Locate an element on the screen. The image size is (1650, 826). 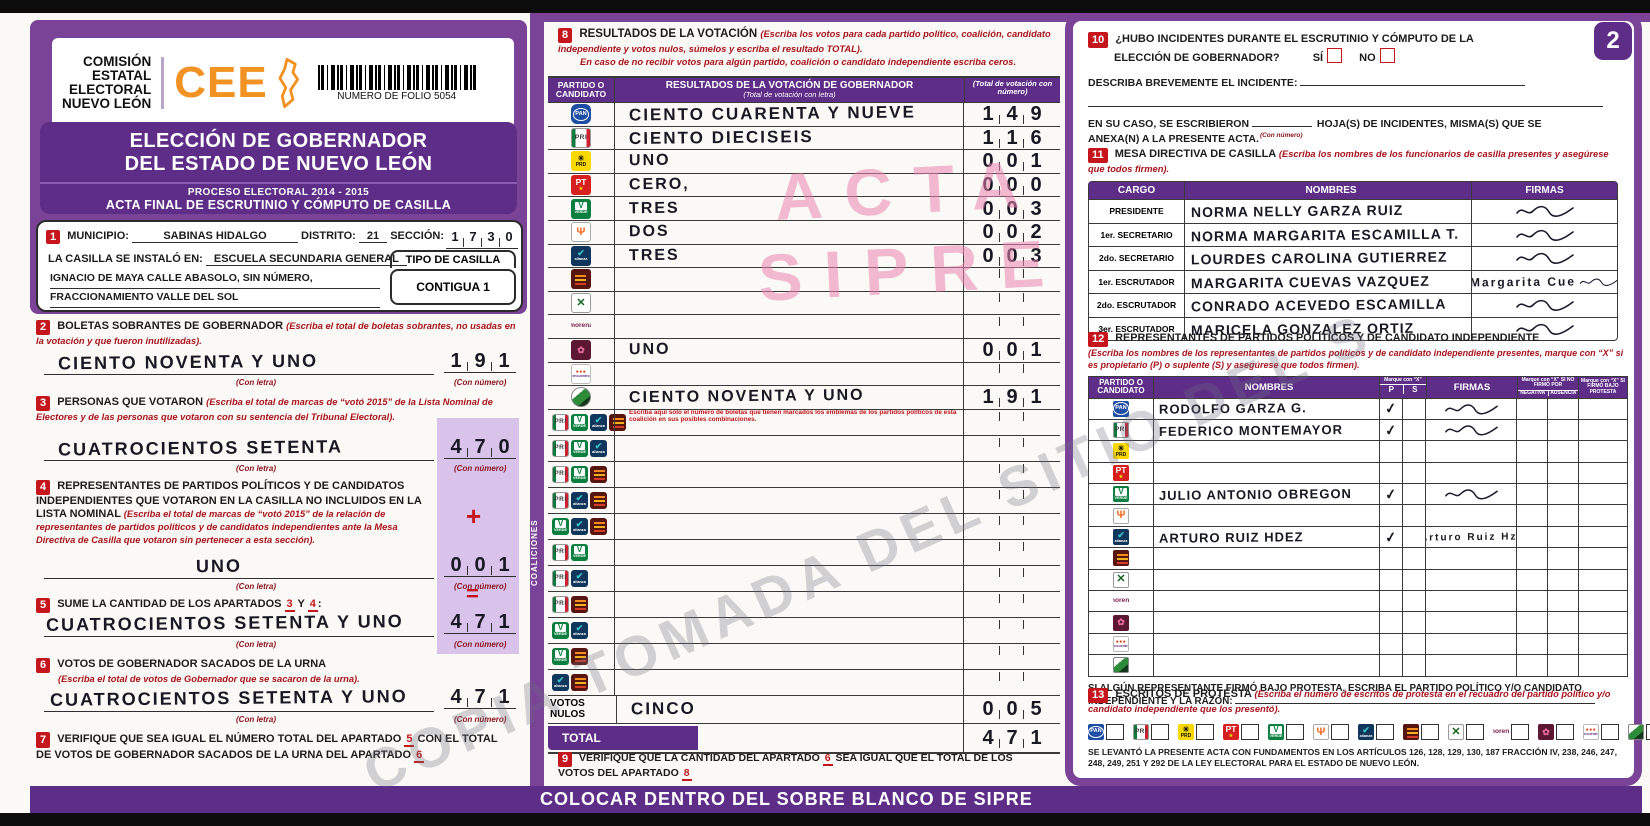
rep-nombre-cell: JULIO ANTONIO OBREGON is located at coordinates (1266, 494).